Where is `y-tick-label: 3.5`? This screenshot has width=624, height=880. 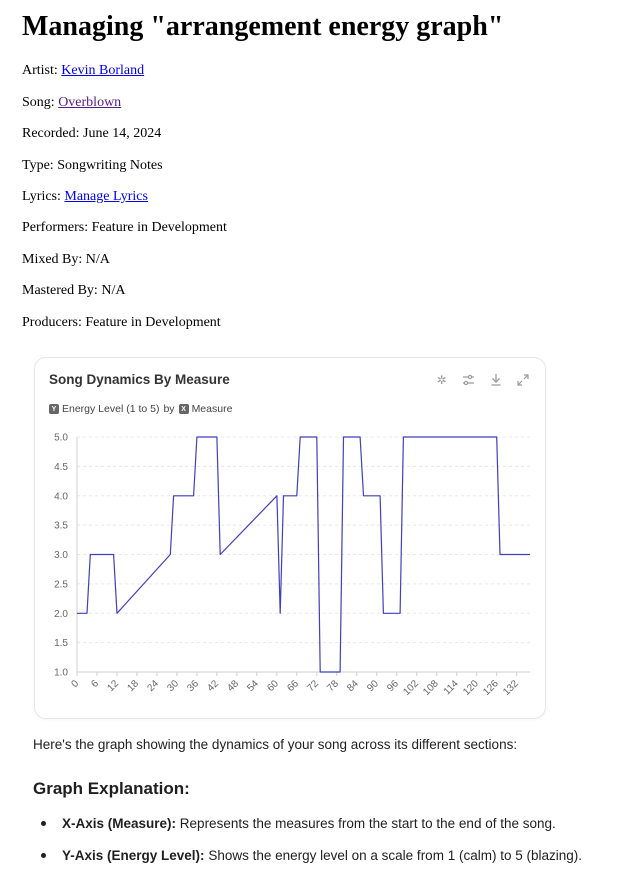 y-tick-label: 3.5 is located at coordinates (61, 526).